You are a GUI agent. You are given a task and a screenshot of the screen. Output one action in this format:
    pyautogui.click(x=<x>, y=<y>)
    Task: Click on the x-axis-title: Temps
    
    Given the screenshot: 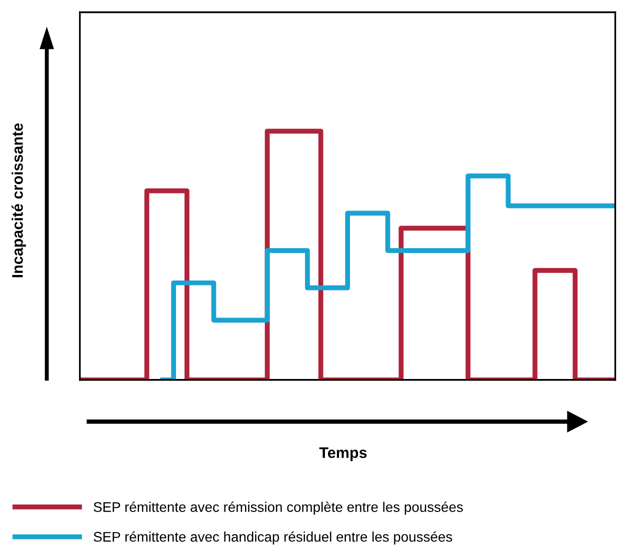 What is the action you would take?
    pyautogui.click(x=343, y=454)
    